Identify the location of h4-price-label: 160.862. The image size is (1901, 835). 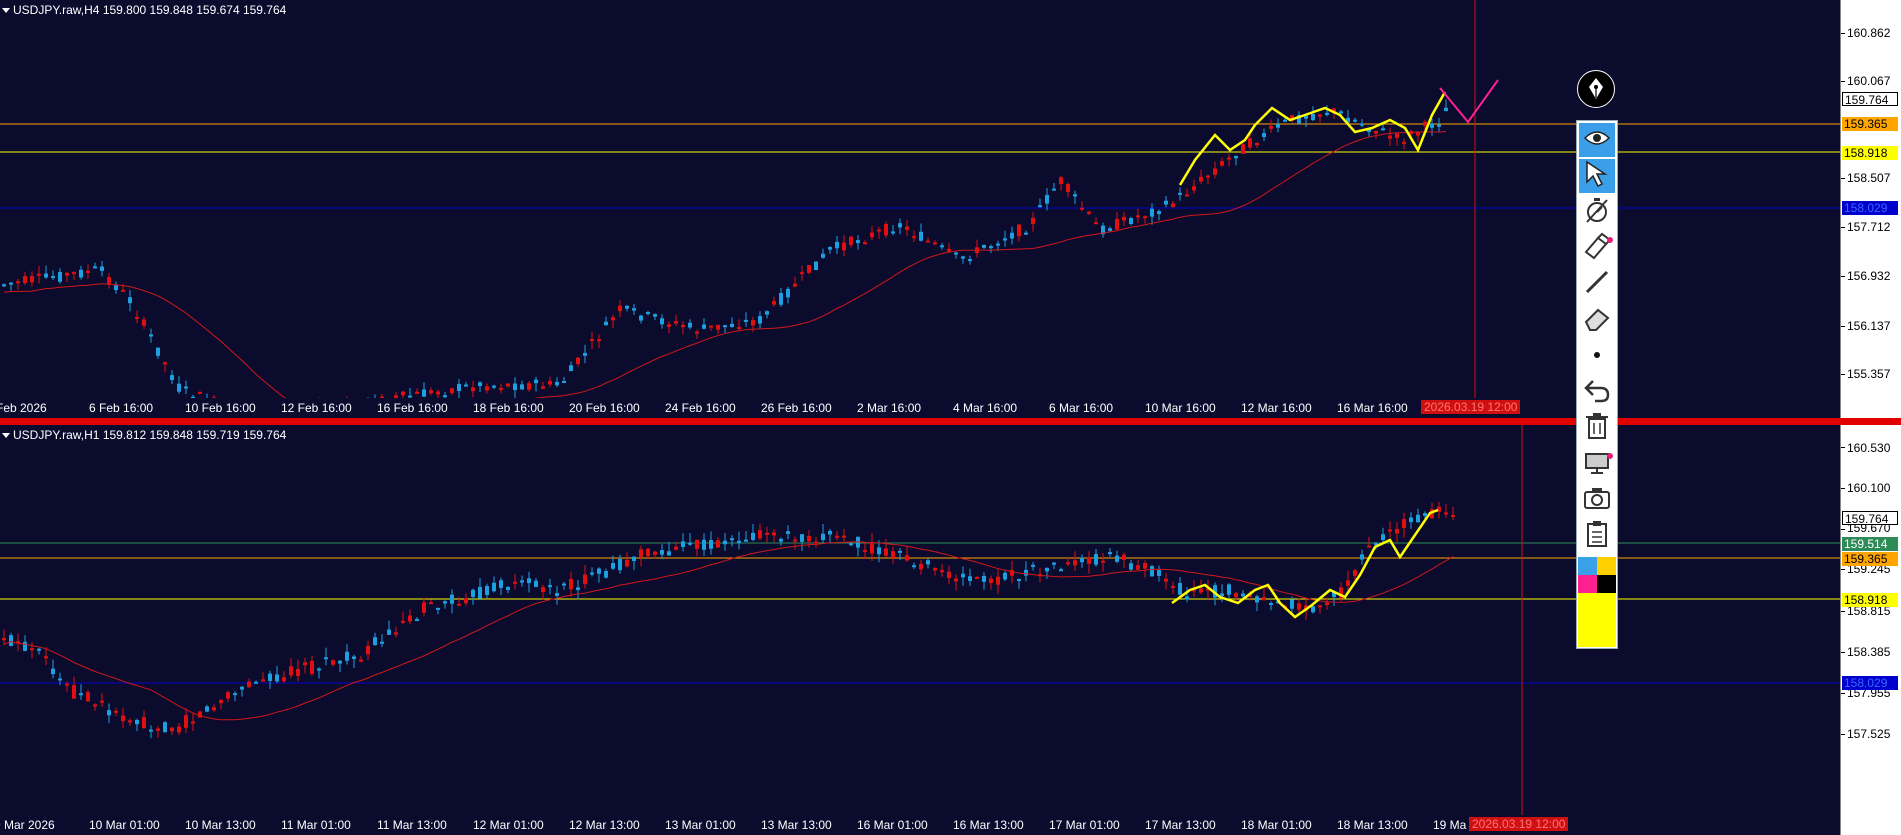
(1869, 33).